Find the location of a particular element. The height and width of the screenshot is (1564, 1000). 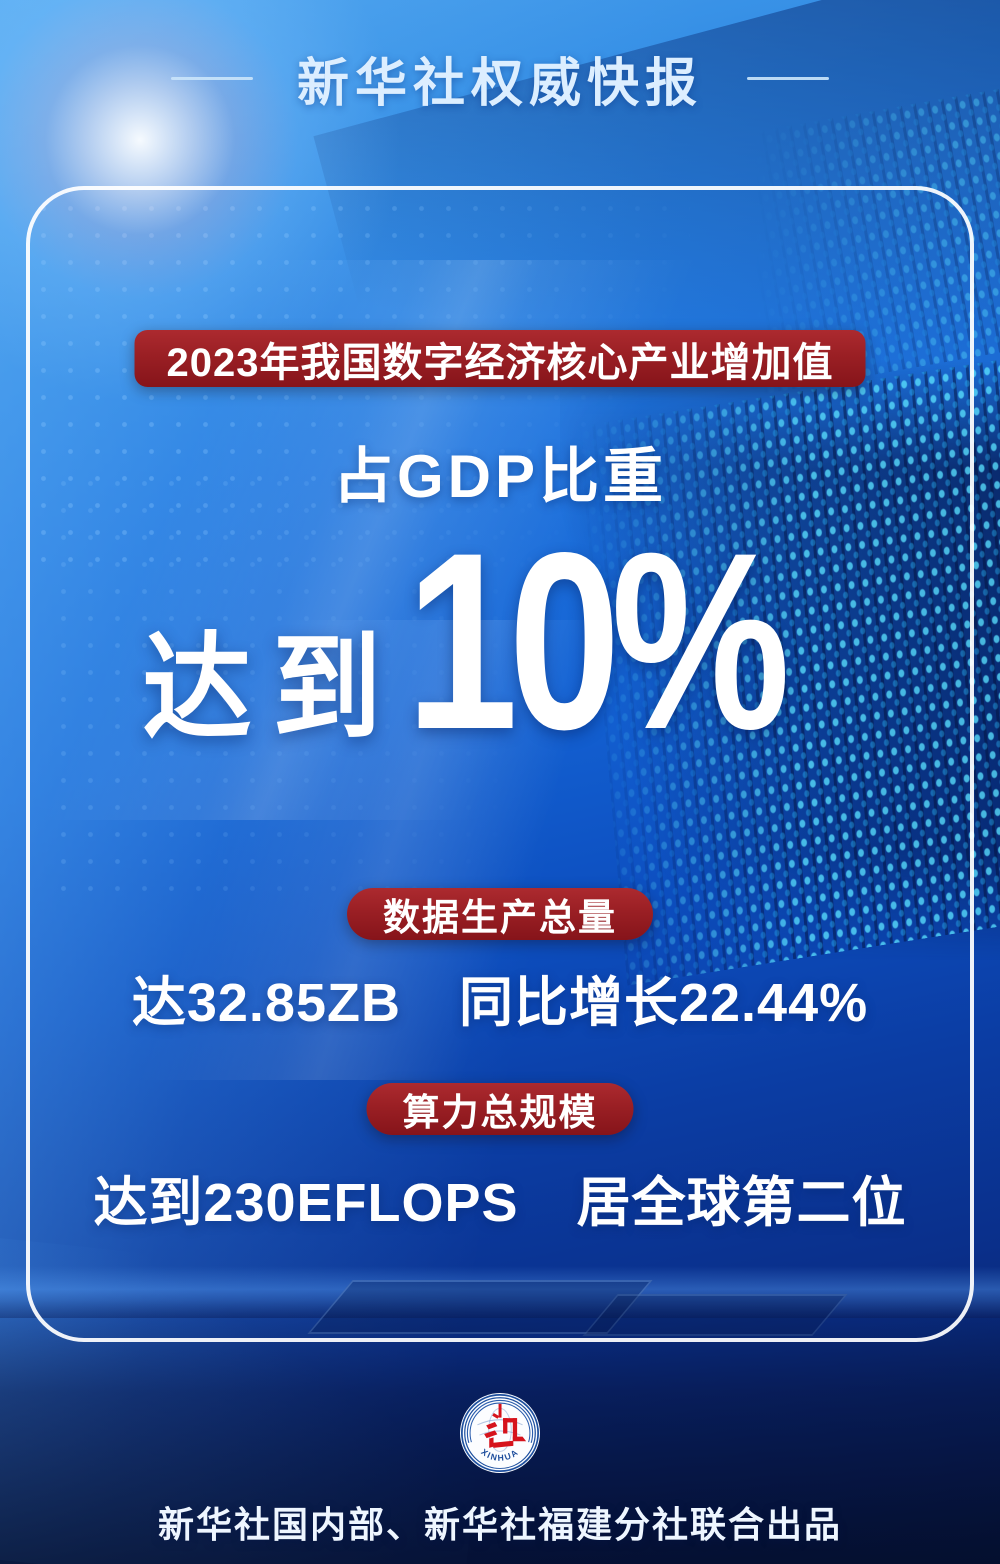

computing-power-banner: 算力总规模 is located at coordinates (500, 1109).